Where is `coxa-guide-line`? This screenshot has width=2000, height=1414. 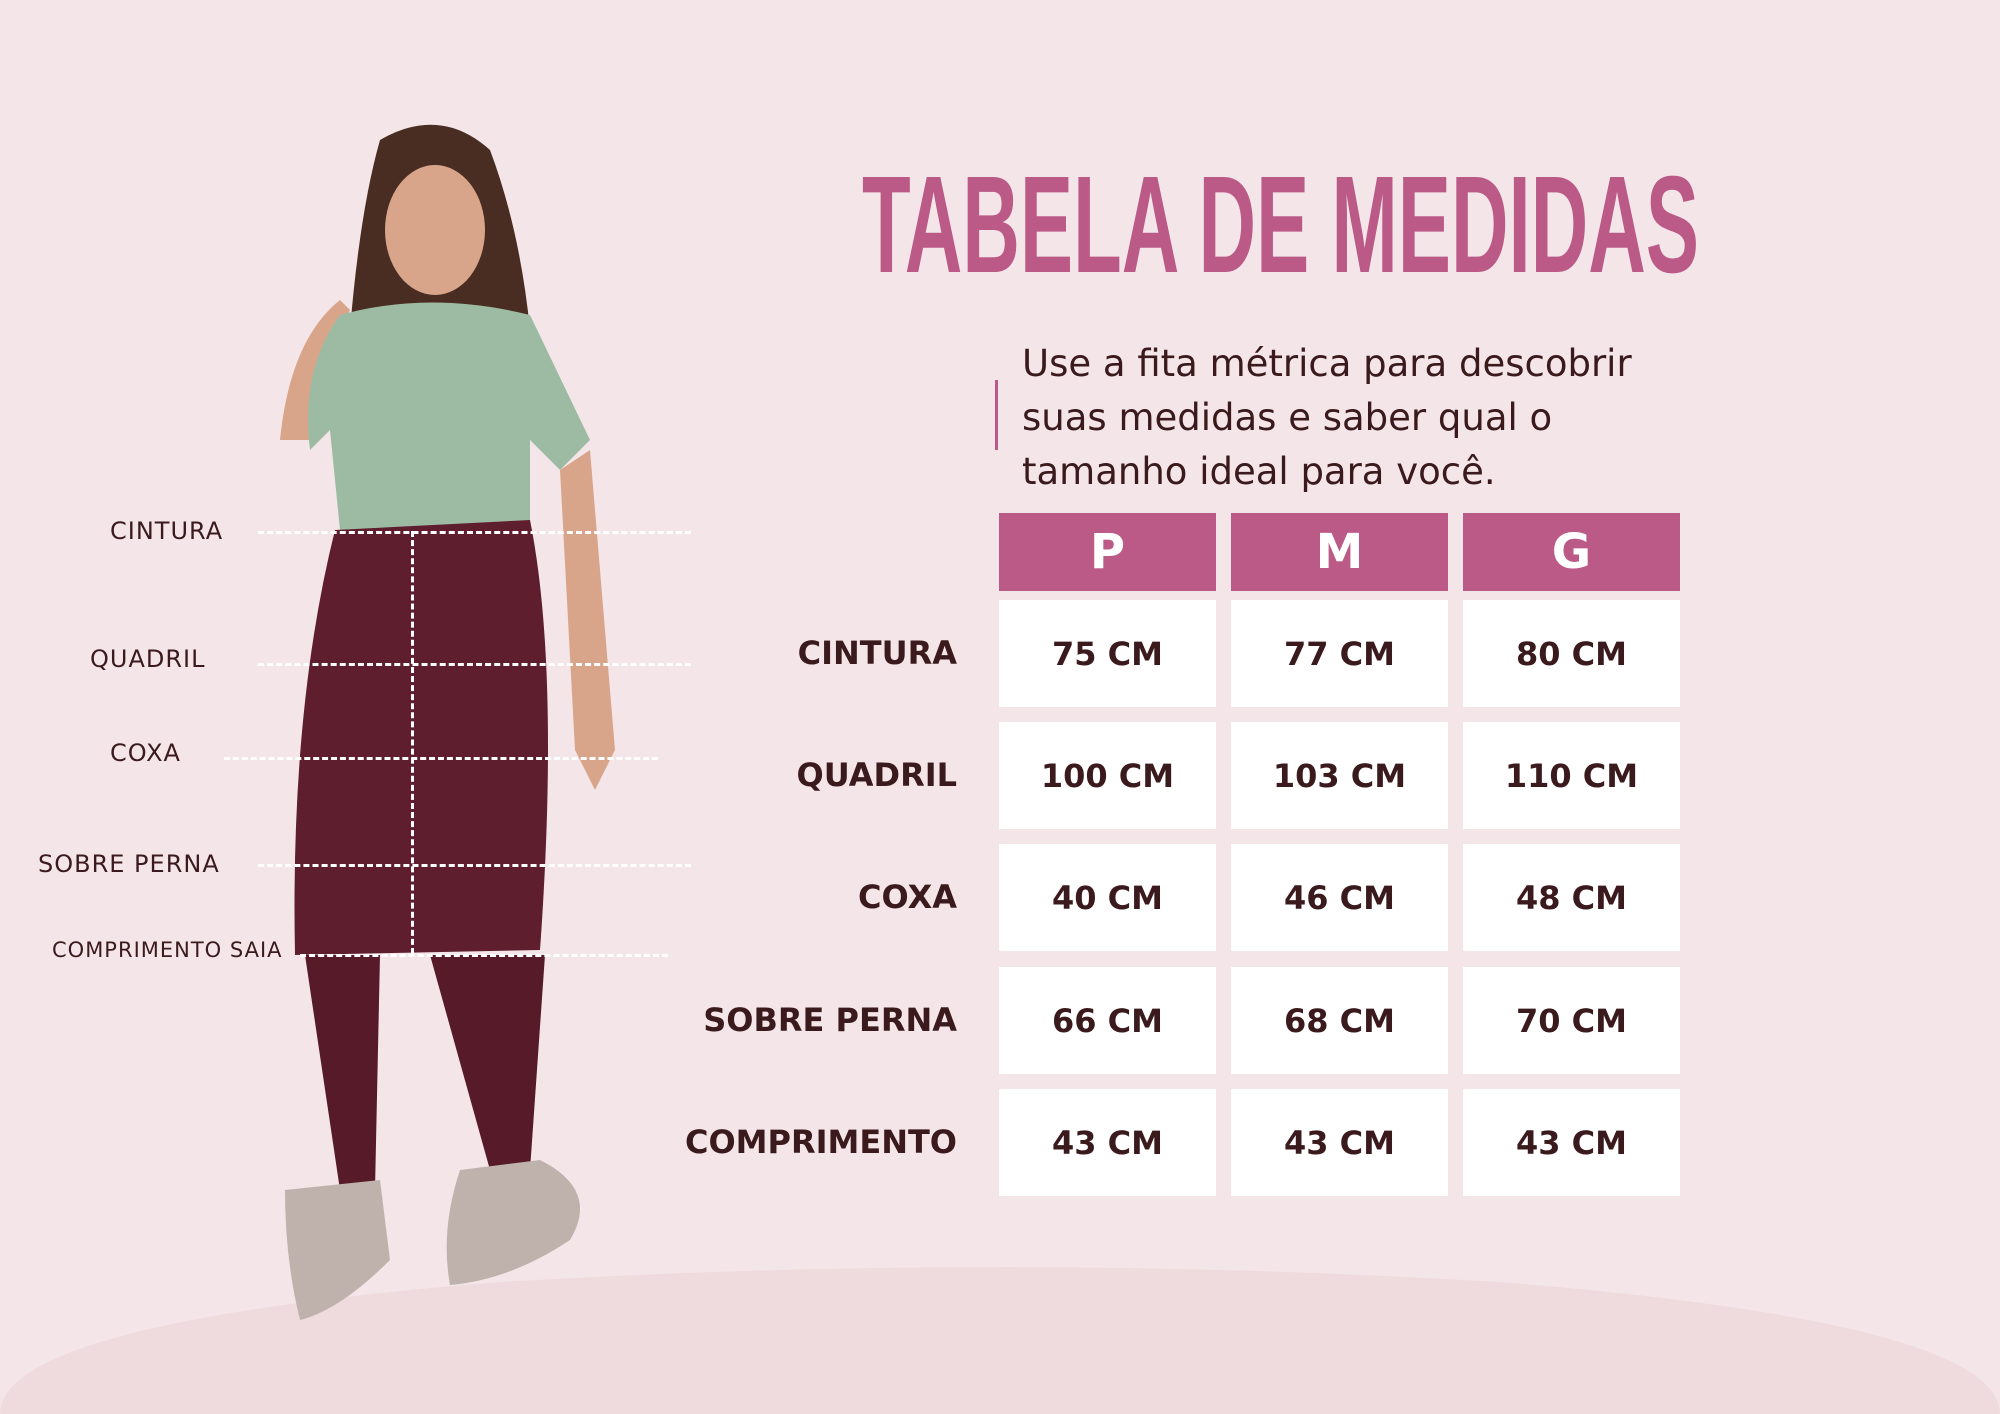 coxa-guide-line is located at coordinates (441, 758).